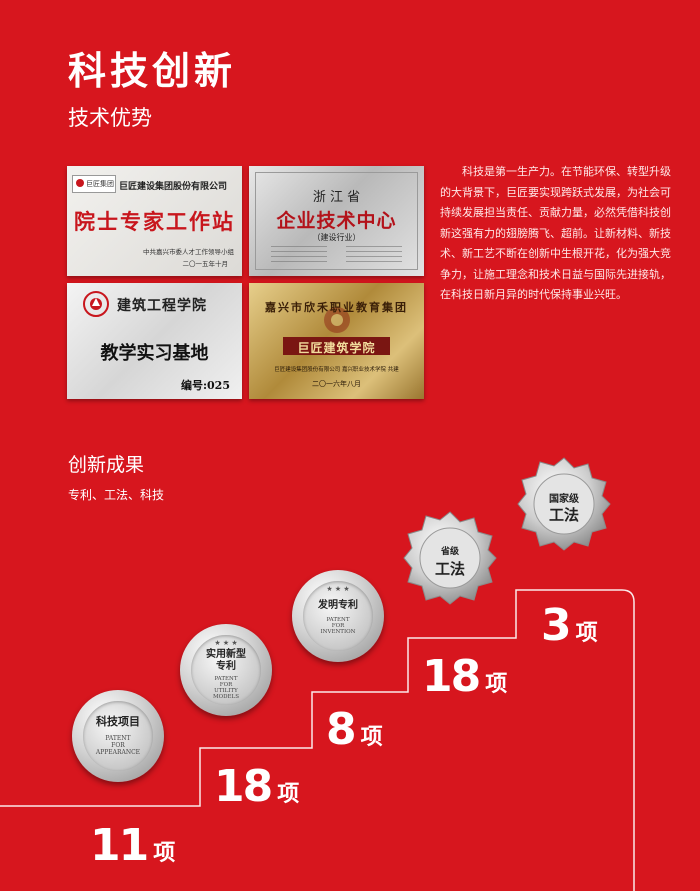 This screenshot has height=891, width=700. Describe the element at coordinates (118, 753) in the screenshot. I see `medal-en-3: APPEARANCE` at that location.